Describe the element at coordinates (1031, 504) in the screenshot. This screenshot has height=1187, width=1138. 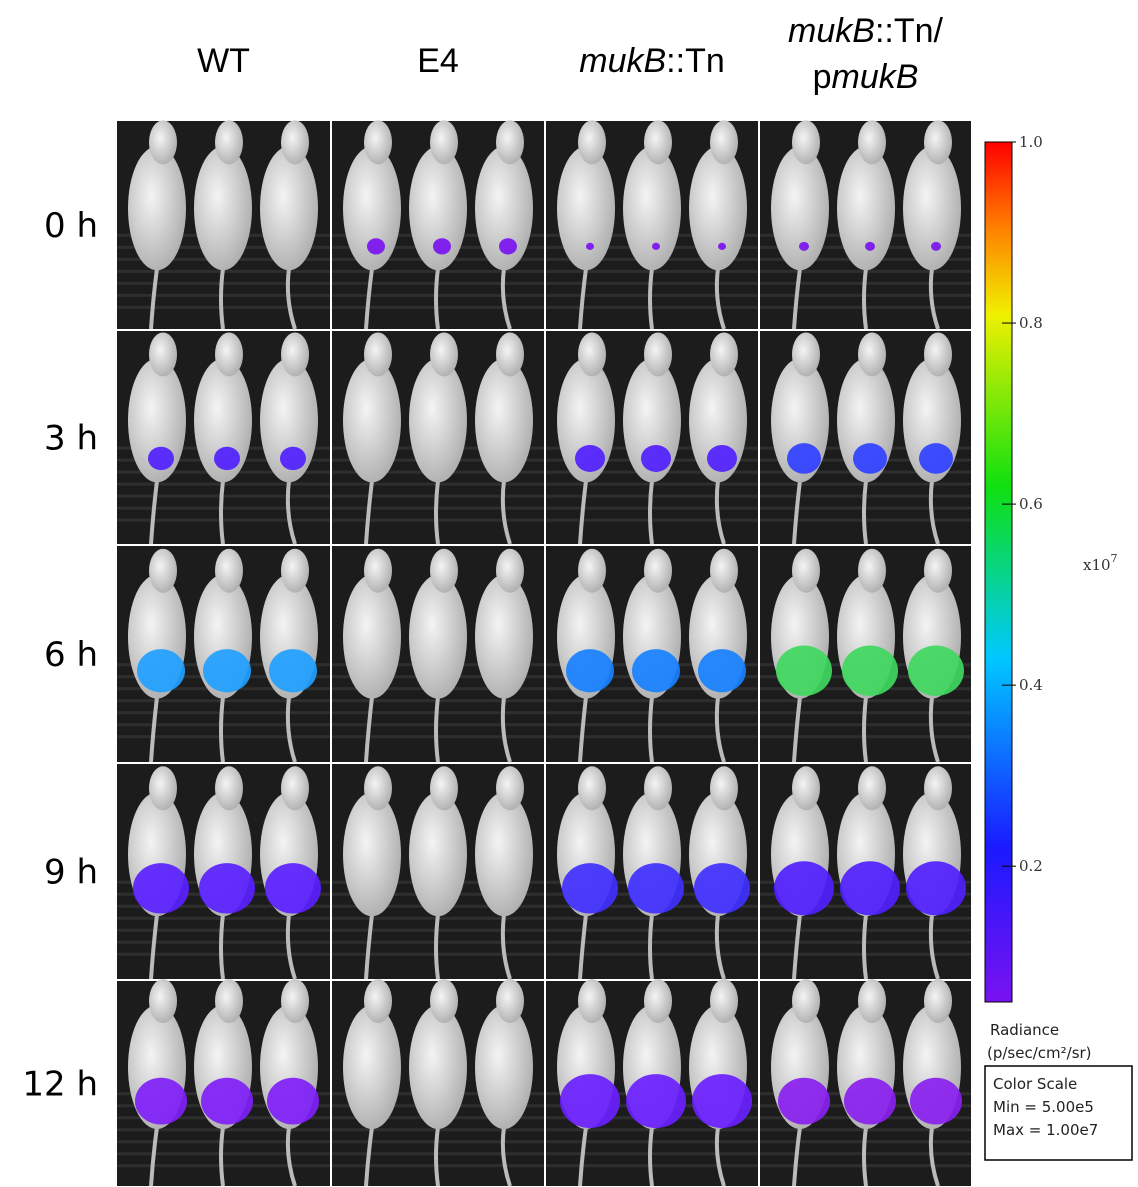
I see `colorbar-tick-label: 0.6` at that location.